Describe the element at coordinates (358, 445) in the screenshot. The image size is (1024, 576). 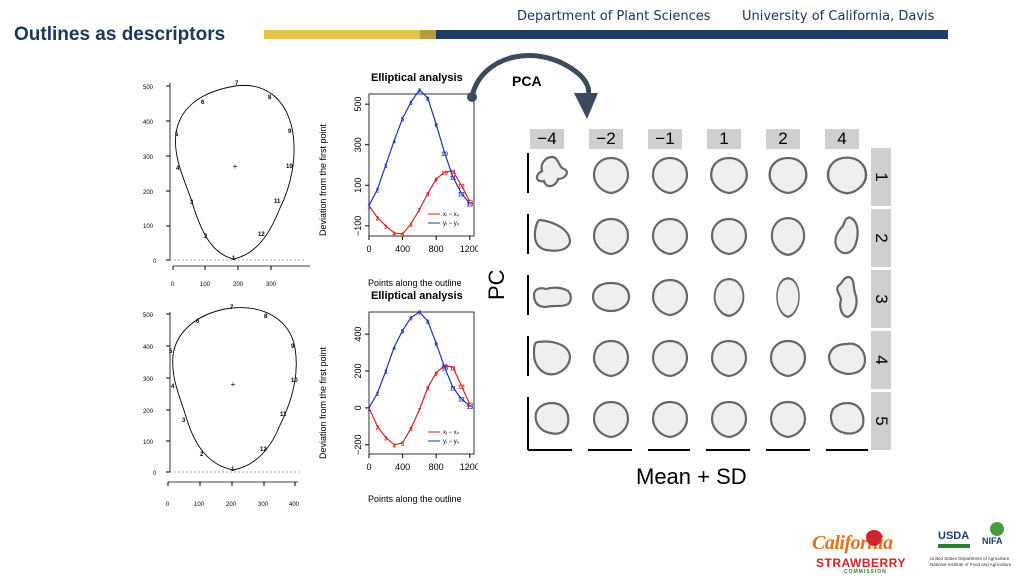
I see `y-tick-label: −200` at that location.